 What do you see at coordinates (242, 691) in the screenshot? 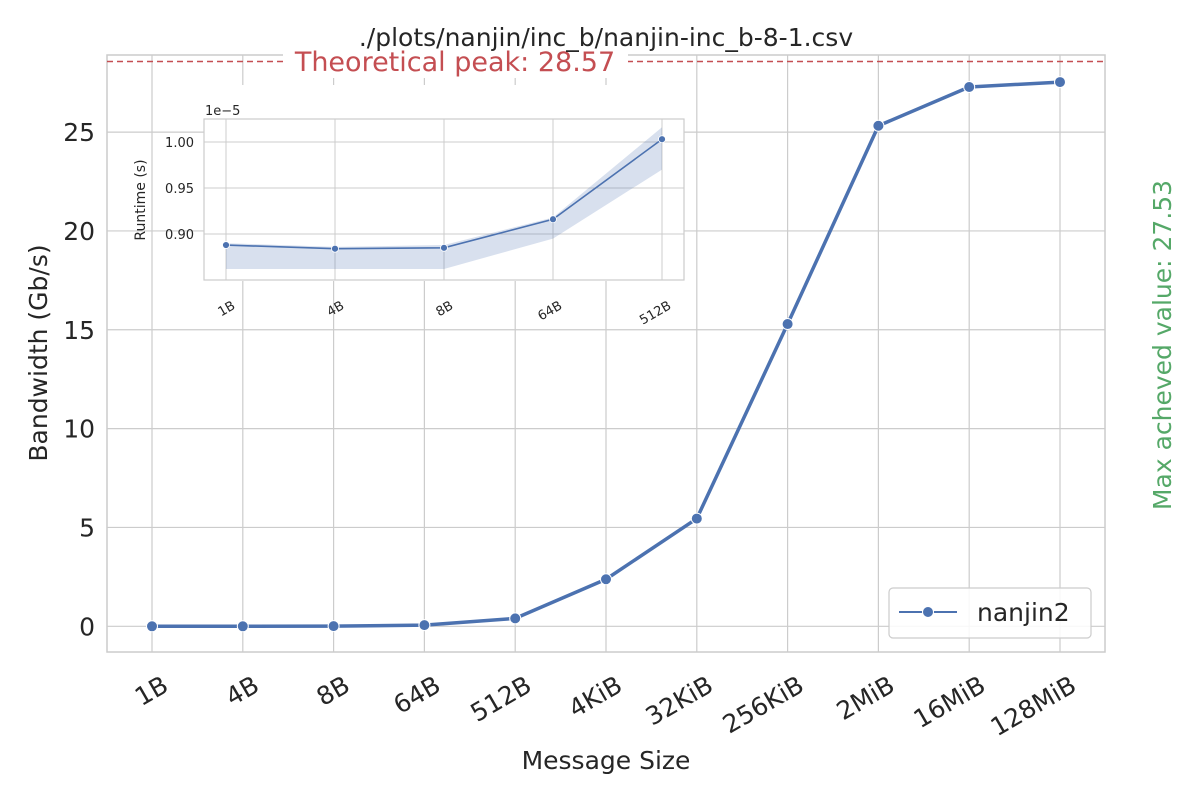
I see `main-x-tick-label: 4B` at bounding box center [242, 691].